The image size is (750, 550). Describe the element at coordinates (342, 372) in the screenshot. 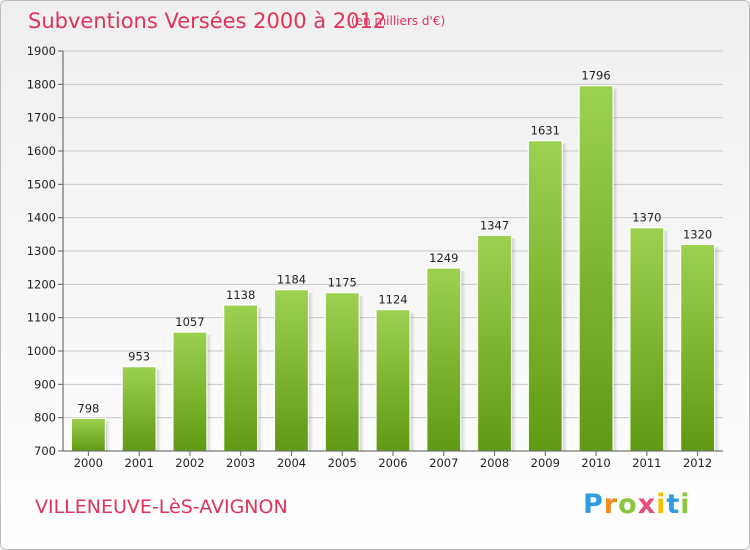

I see `bar-2005` at that location.